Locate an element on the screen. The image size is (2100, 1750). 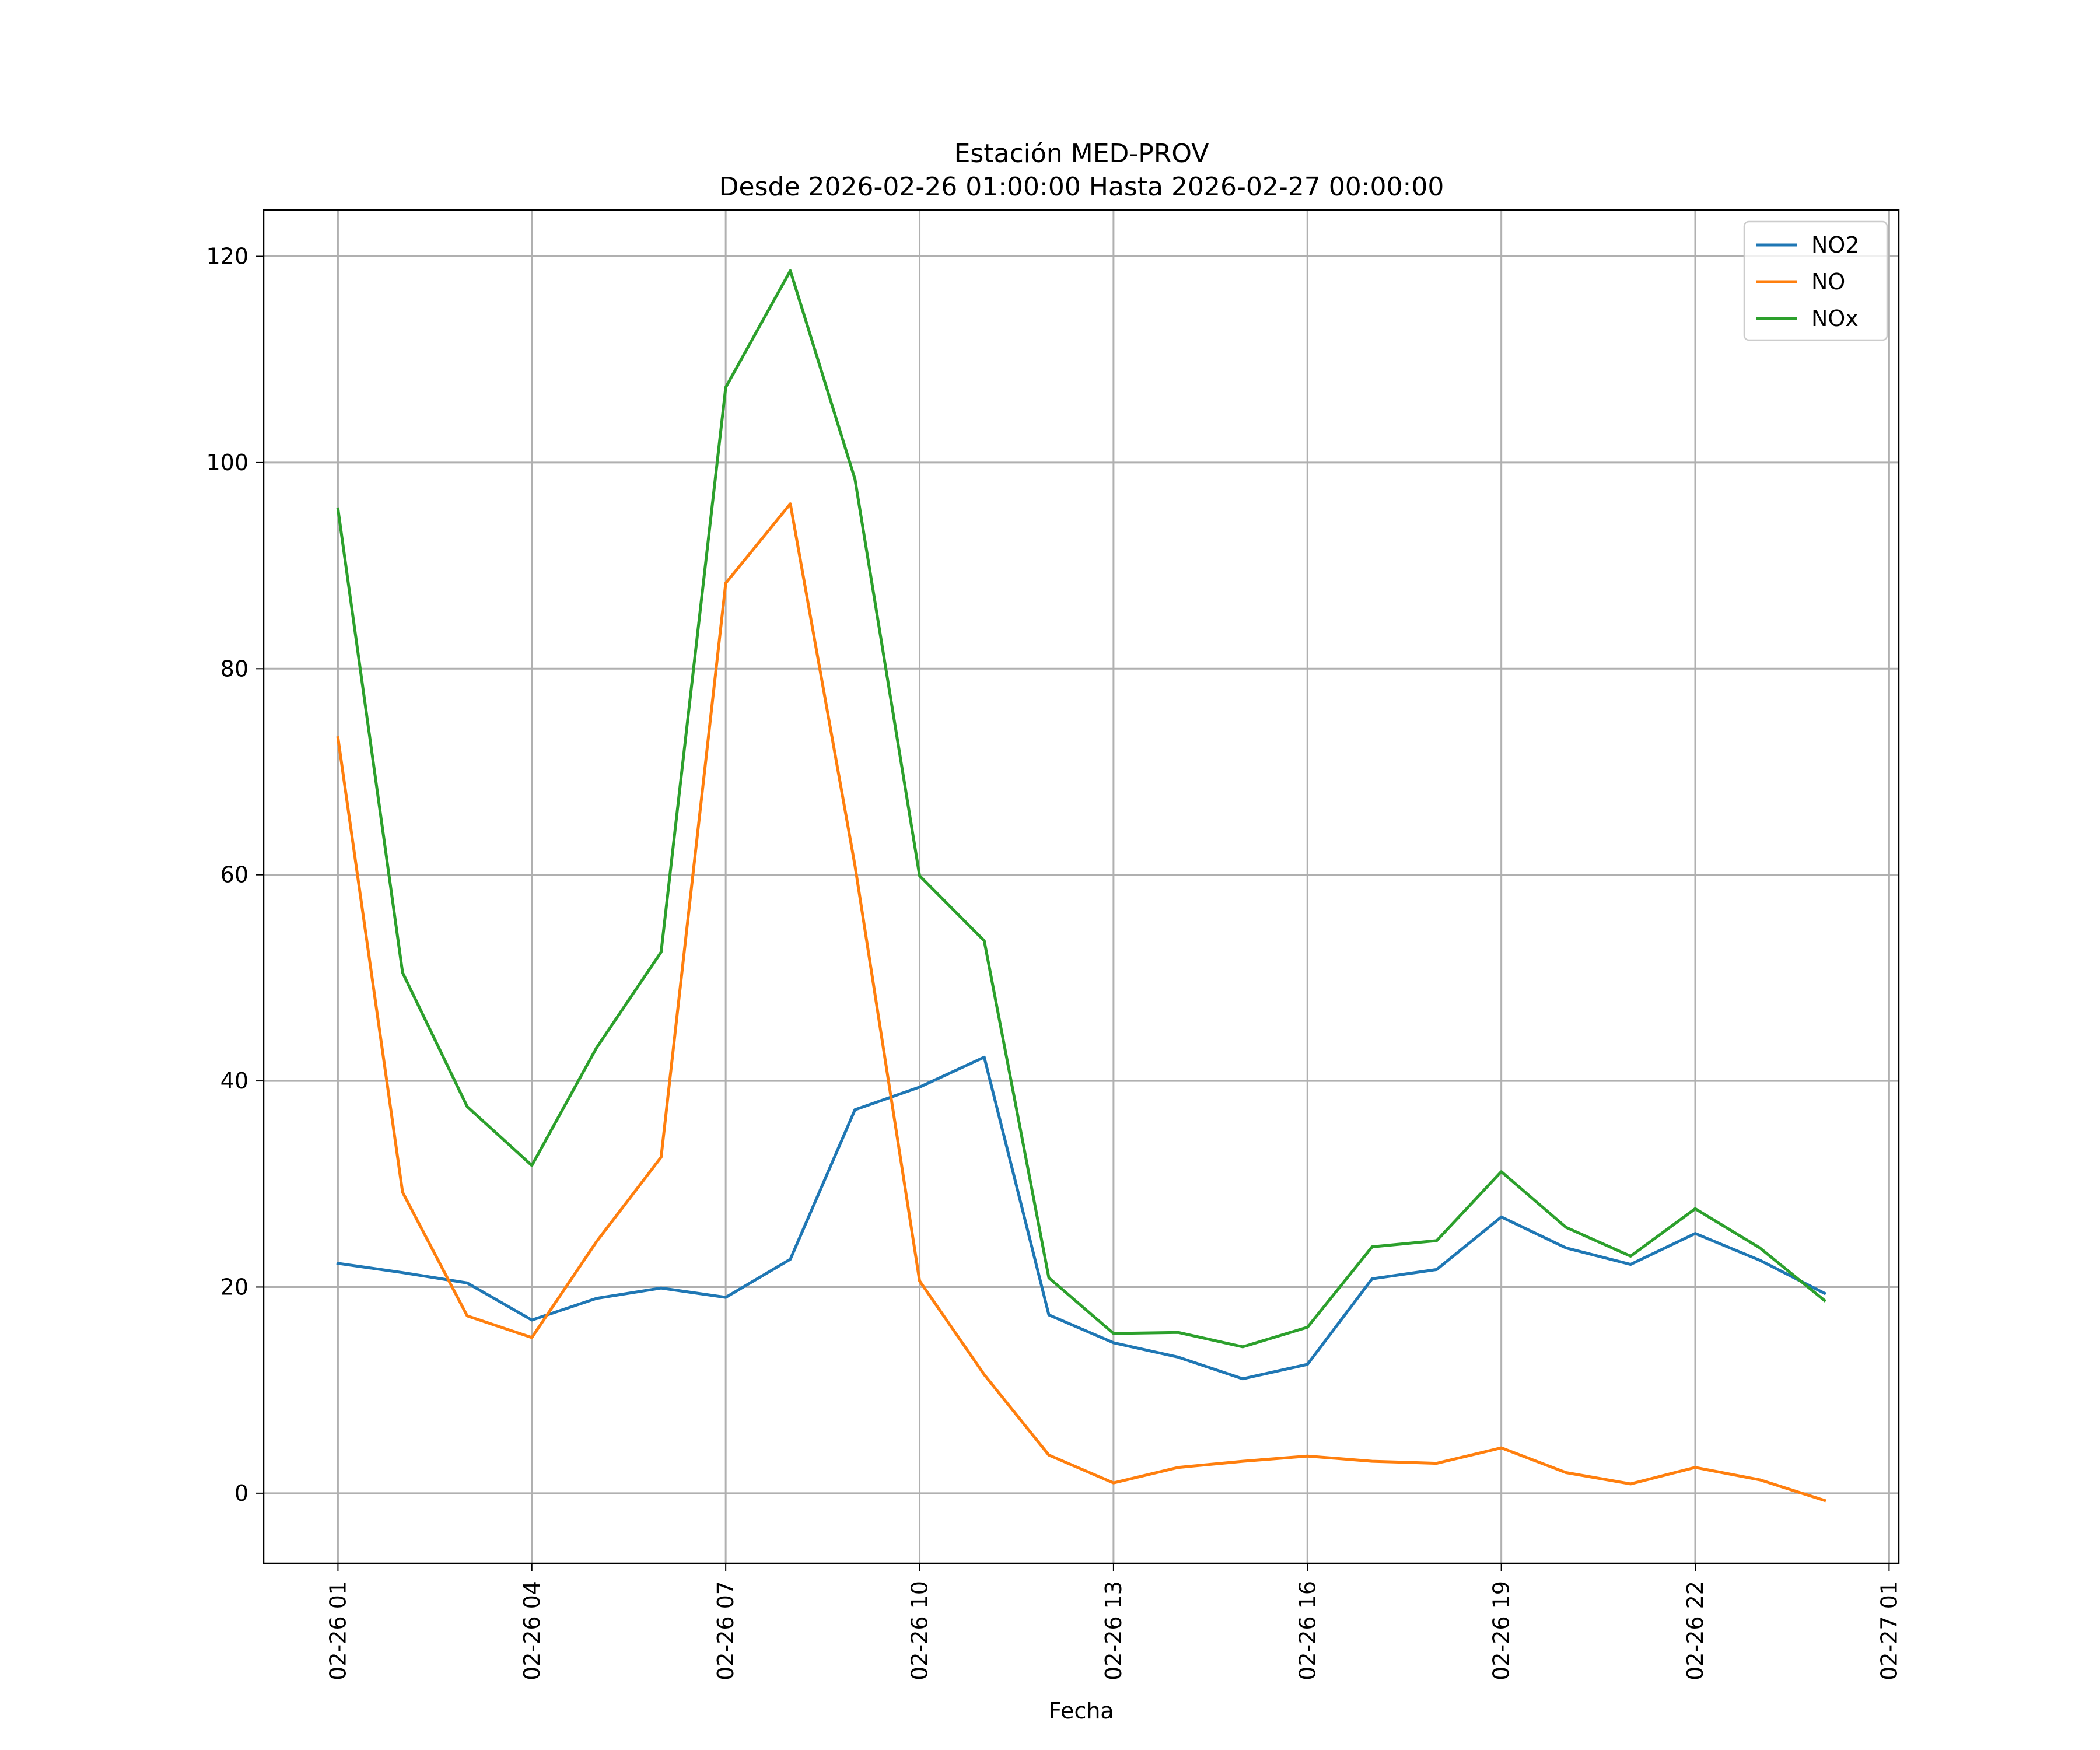
x-tick-label: 02-26 01 is located at coordinates (338, 1631).